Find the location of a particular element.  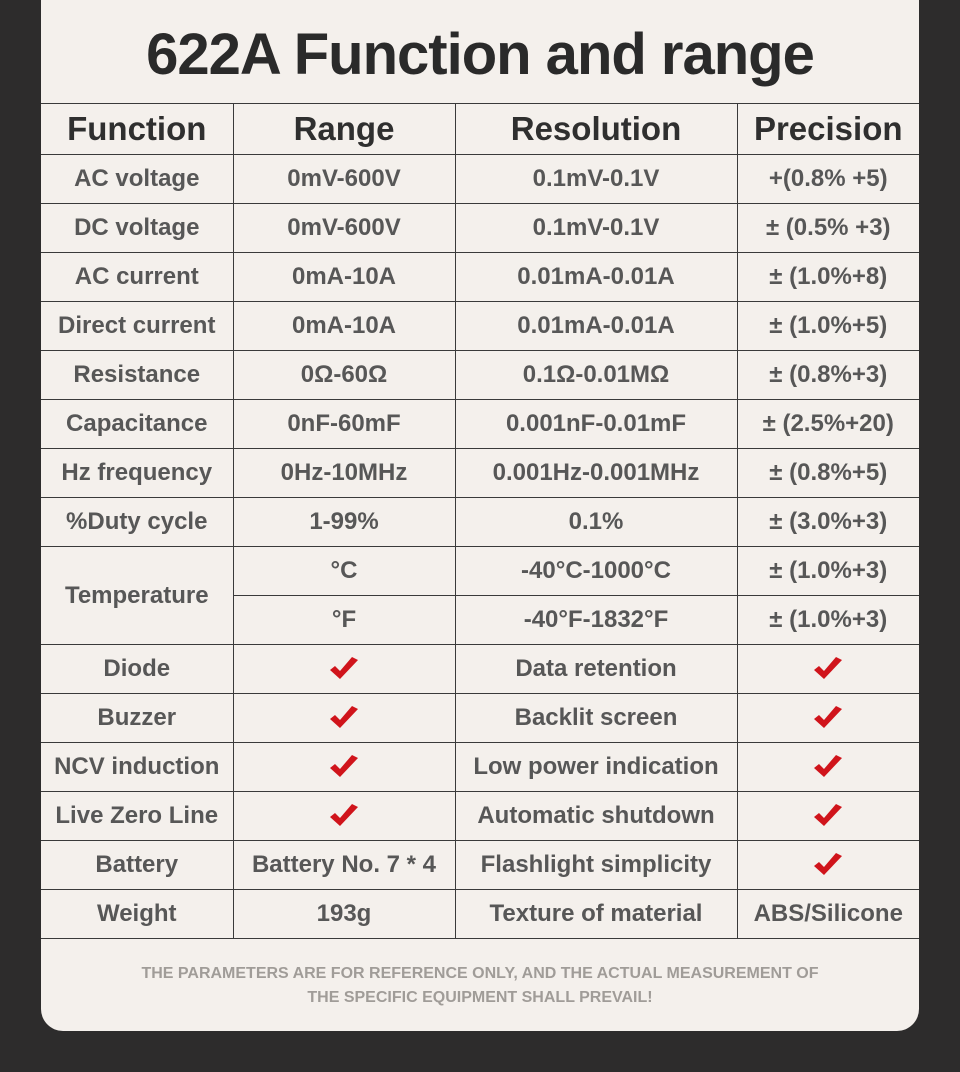

function-cell-temperature: Temperature is located at coordinates (137, 595).